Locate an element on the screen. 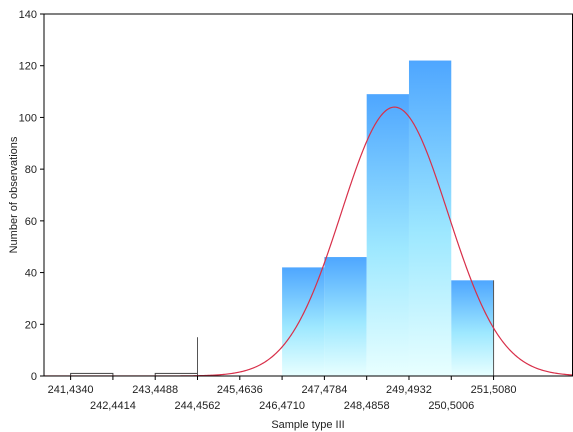 This screenshot has width=573, height=432. y-tick-label-40: 40 is located at coordinates (31, 274).